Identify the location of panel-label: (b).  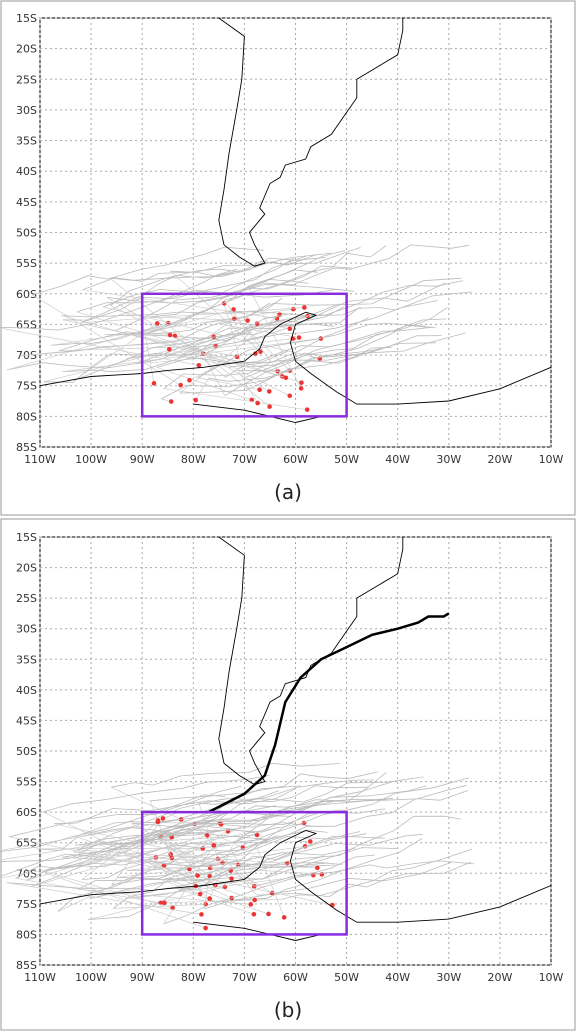
(288, 1010).